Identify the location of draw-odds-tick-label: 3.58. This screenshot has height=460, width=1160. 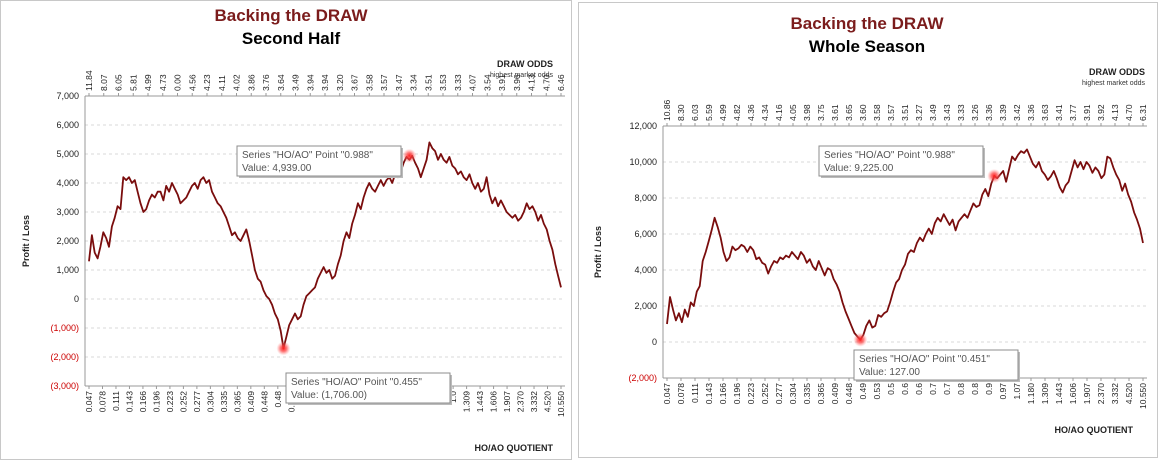
(369, 82).